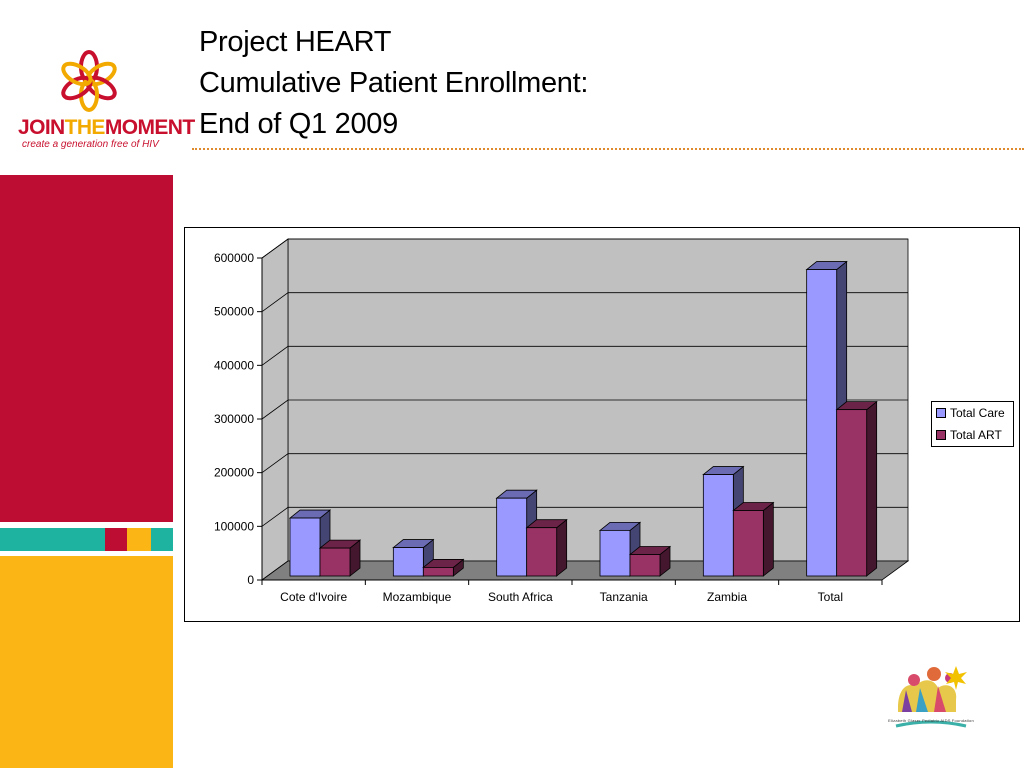 The image size is (1024, 768). What do you see at coordinates (85, 127) in the screenshot?
I see `logo-word-the: THE` at bounding box center [85, 127].